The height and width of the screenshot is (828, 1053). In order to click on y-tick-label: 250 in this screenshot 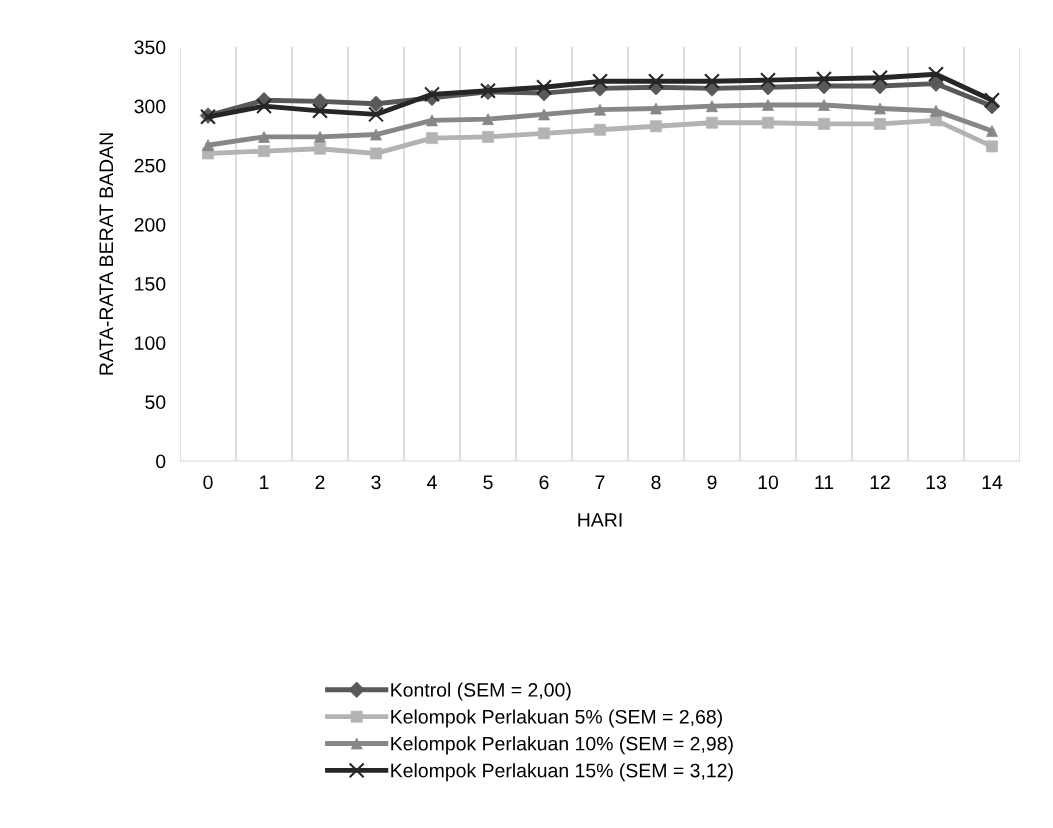, I will do `click(150, 165)`.